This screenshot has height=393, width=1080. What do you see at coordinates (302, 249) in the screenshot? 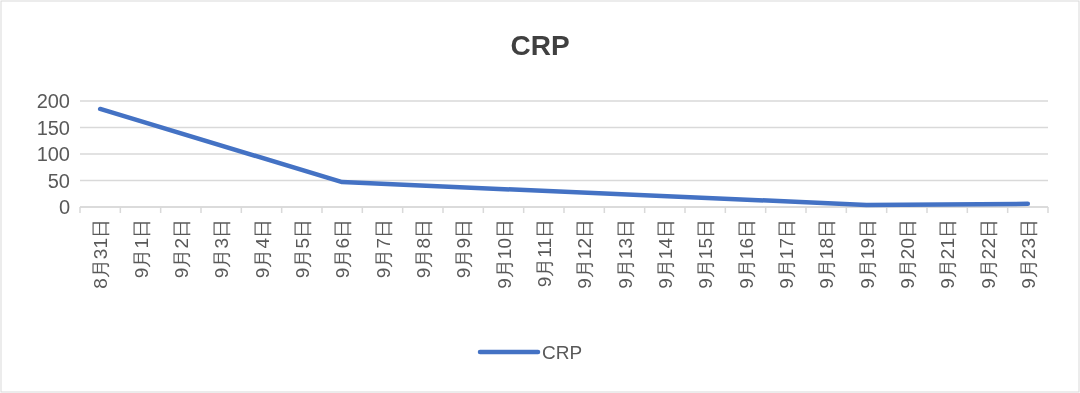
I see `x-tick-label: 9月5日` at bounding box center [302, 249].